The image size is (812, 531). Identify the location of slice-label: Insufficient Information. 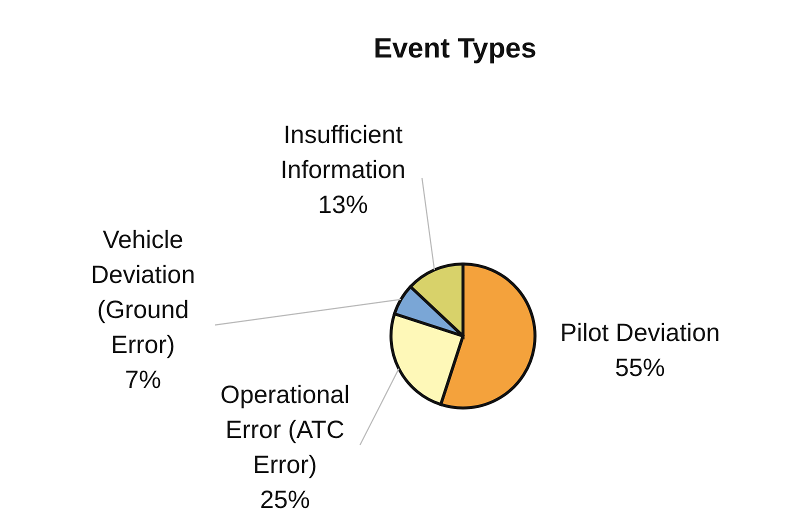
(343, 152).